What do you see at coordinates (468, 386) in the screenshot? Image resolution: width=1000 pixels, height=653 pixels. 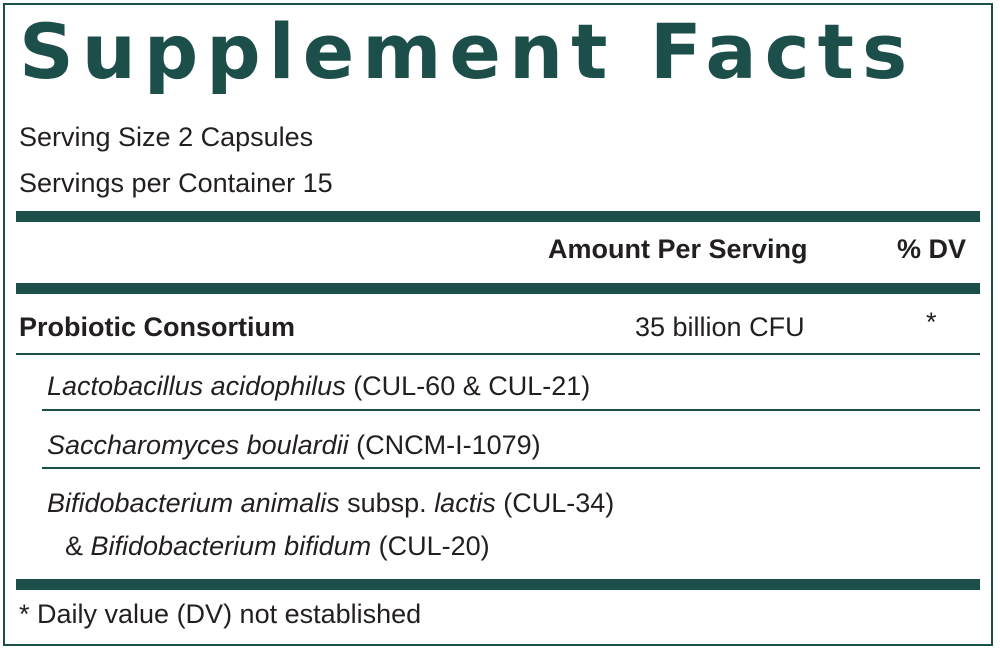 I see `strain-code: (CUL-60 & CUL-21)` at bounding box center [468, 386].